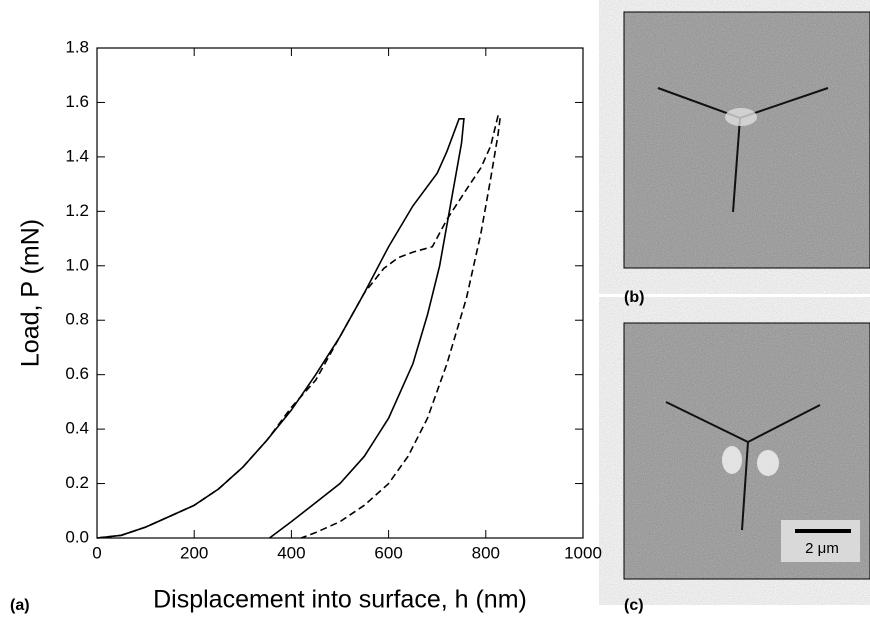 The image size is (870, 622). What do you see at coordinates (77, 319) in the screenshot?
I see `y-tick-label: 0.8` at bounding box center [77, 319].